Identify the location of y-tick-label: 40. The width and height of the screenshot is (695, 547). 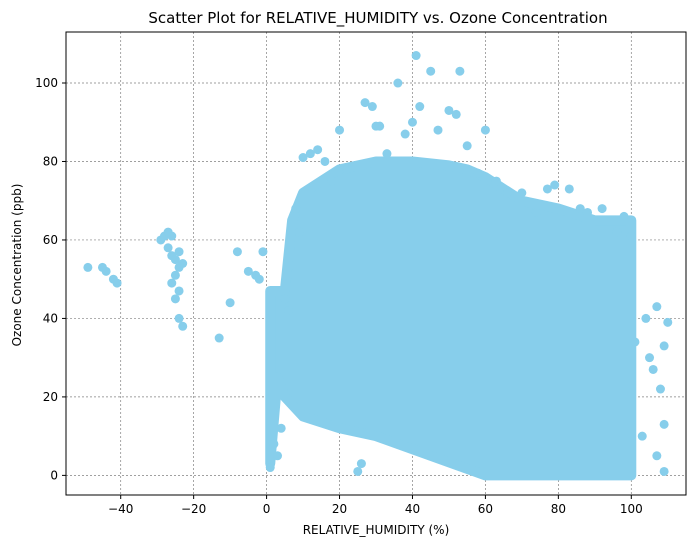
(50, 318).